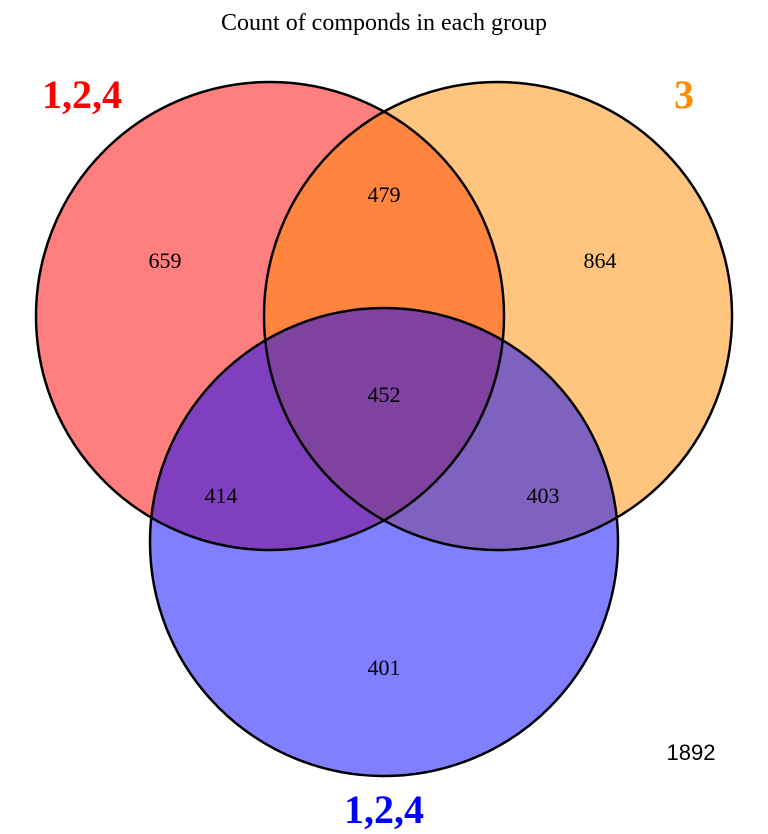  What do you see at coordinates (684, 94) in the screenshot?
I see `set-label-b: 3` at bounding box center [684, 94].